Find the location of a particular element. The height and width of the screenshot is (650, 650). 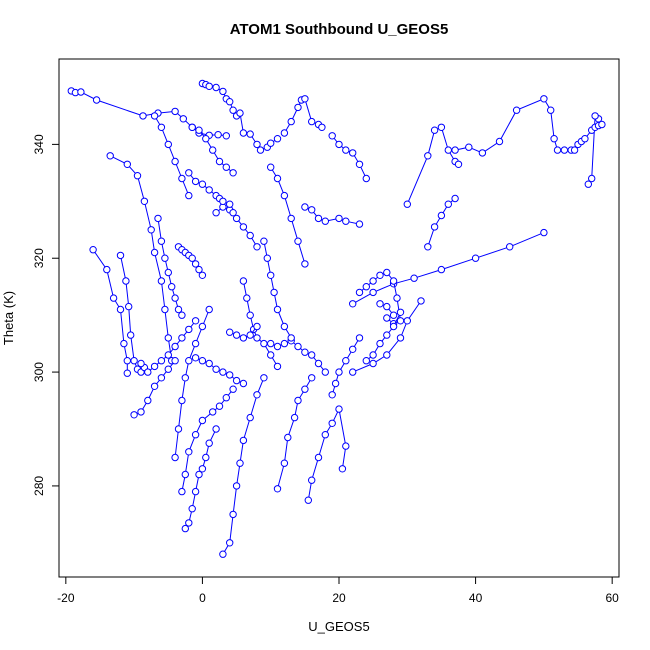

x-tick-label: 0 is located at coordinates (202, 598).